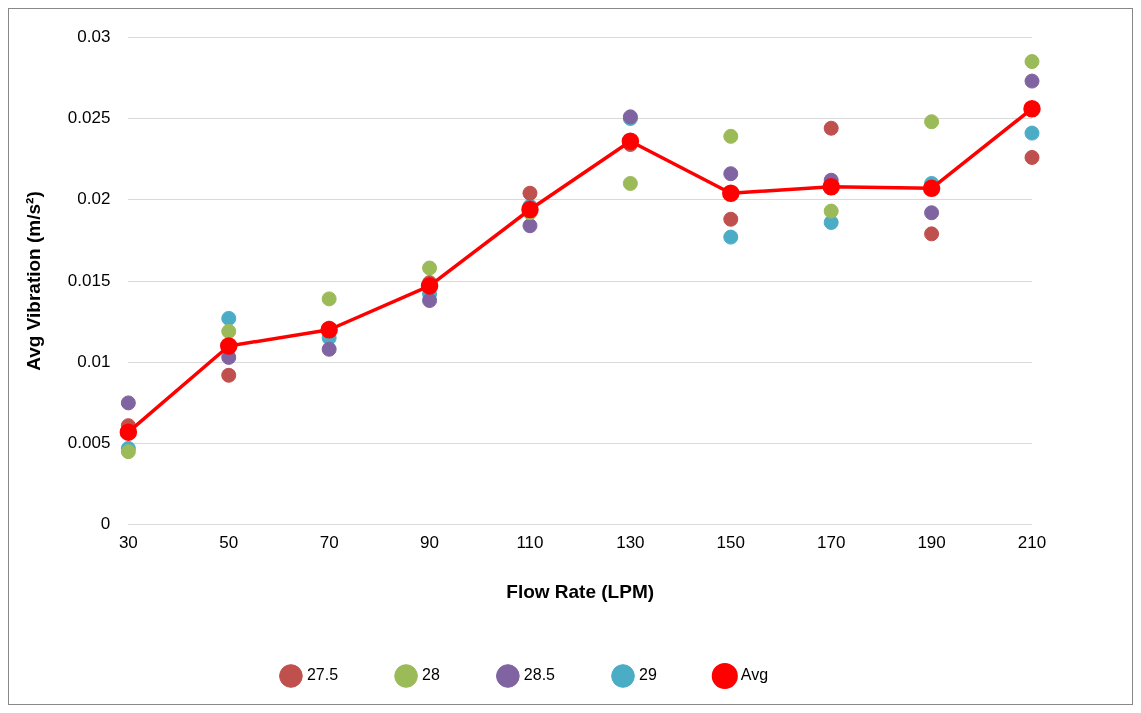 The height and width of the screenshot is (713, 1141). I want to click on y-tick-label: 0.005, so click(89, 443).